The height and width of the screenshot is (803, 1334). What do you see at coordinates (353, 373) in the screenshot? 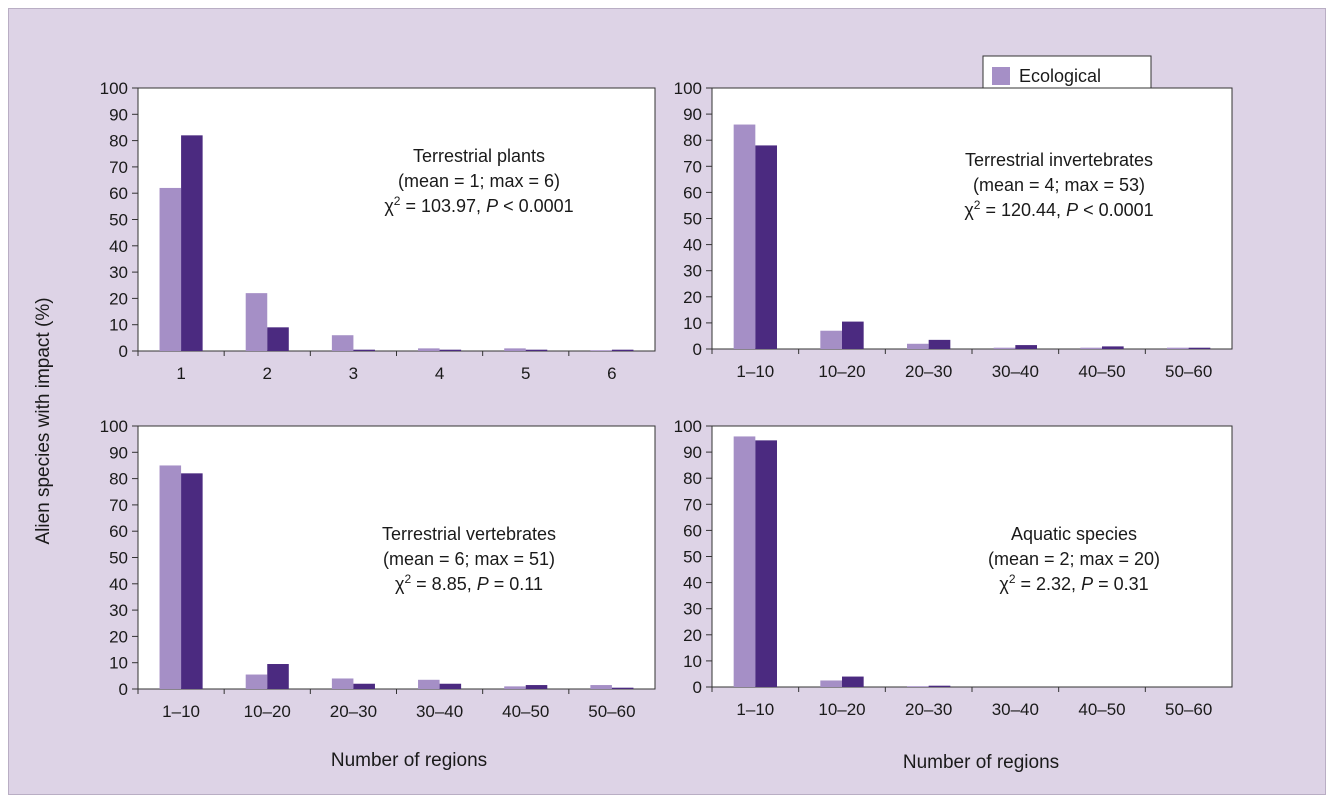
I see `x-tick-label: 3` at bounding box center [353, 373].